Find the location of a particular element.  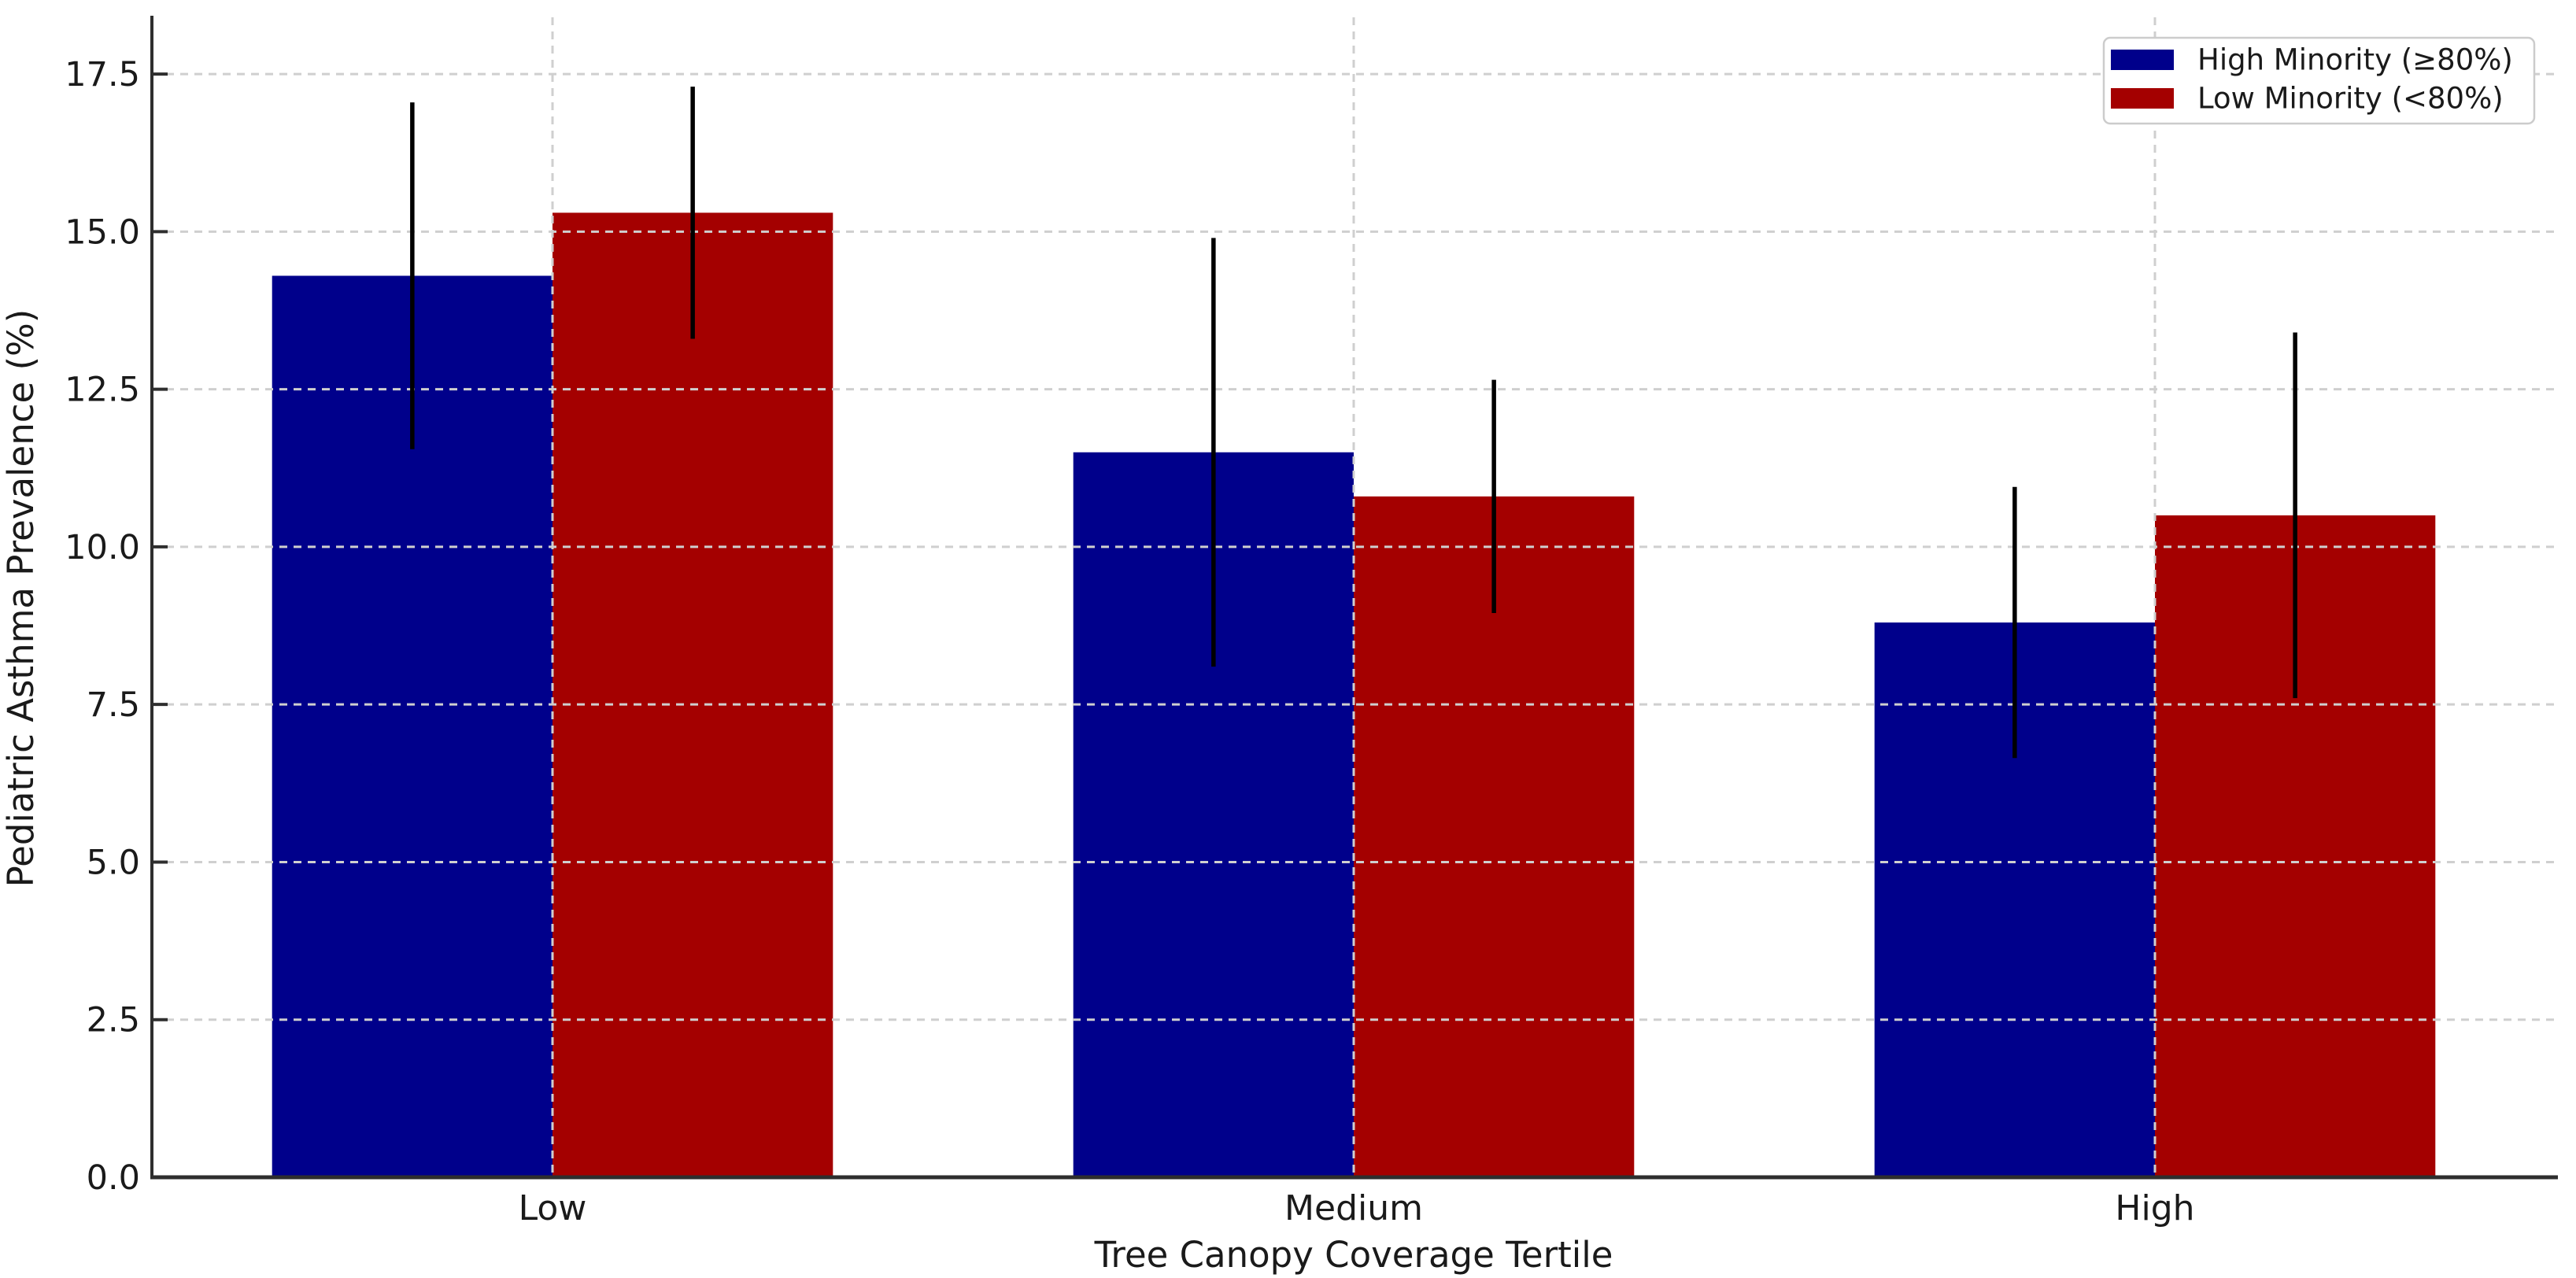

legend-label-low-minority: Low Minority (<80%) is located at coordinates (2350, 99).